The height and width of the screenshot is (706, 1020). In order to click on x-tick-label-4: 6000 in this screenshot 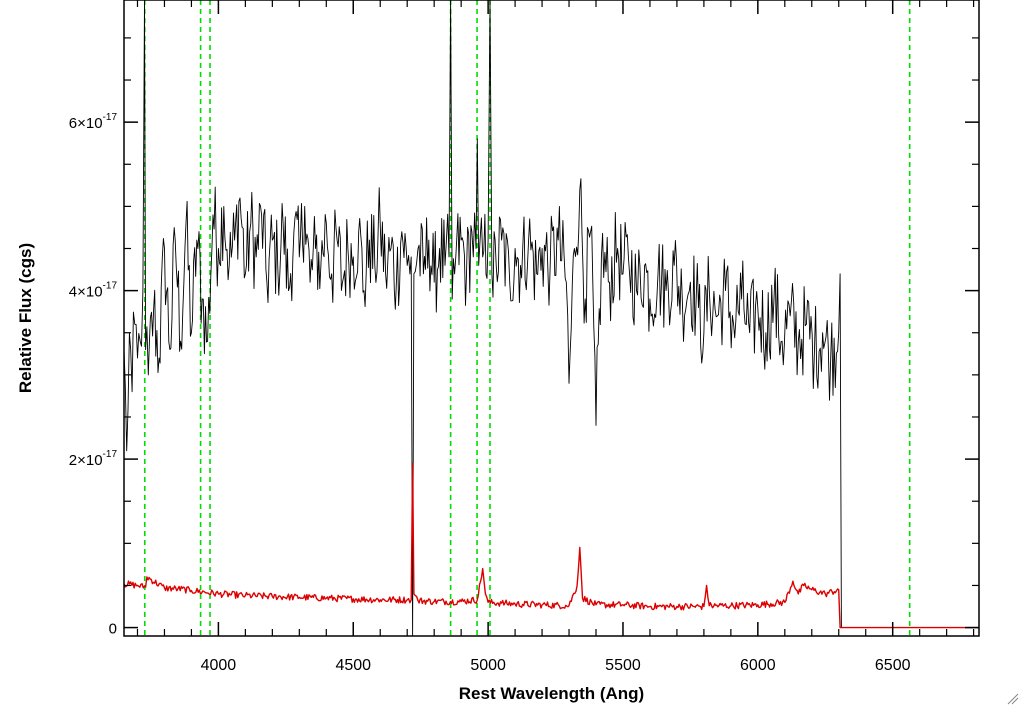, I will do `click(758, 665)`.